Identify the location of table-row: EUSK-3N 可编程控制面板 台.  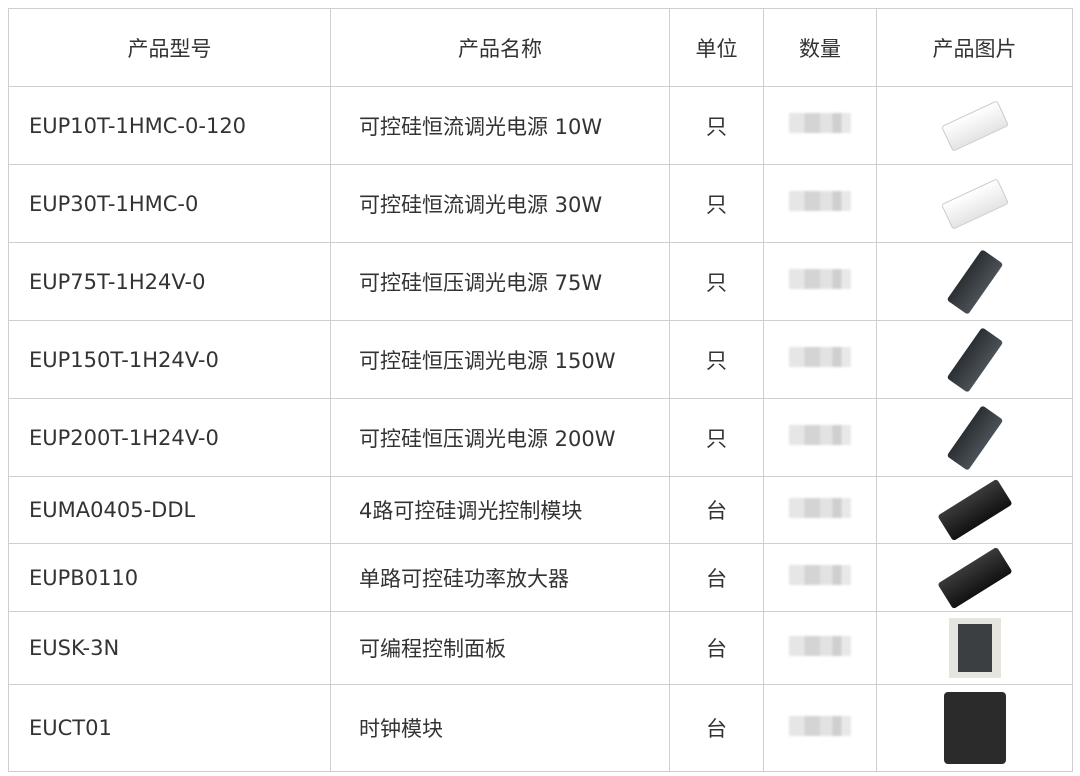
(540, 648).